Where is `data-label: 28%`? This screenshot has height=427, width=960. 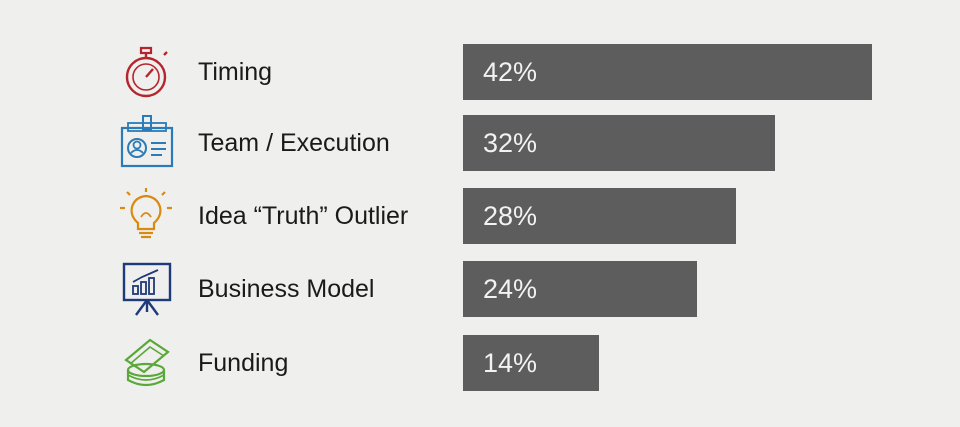 data-label: 28% is located at coordinates (510, 216).